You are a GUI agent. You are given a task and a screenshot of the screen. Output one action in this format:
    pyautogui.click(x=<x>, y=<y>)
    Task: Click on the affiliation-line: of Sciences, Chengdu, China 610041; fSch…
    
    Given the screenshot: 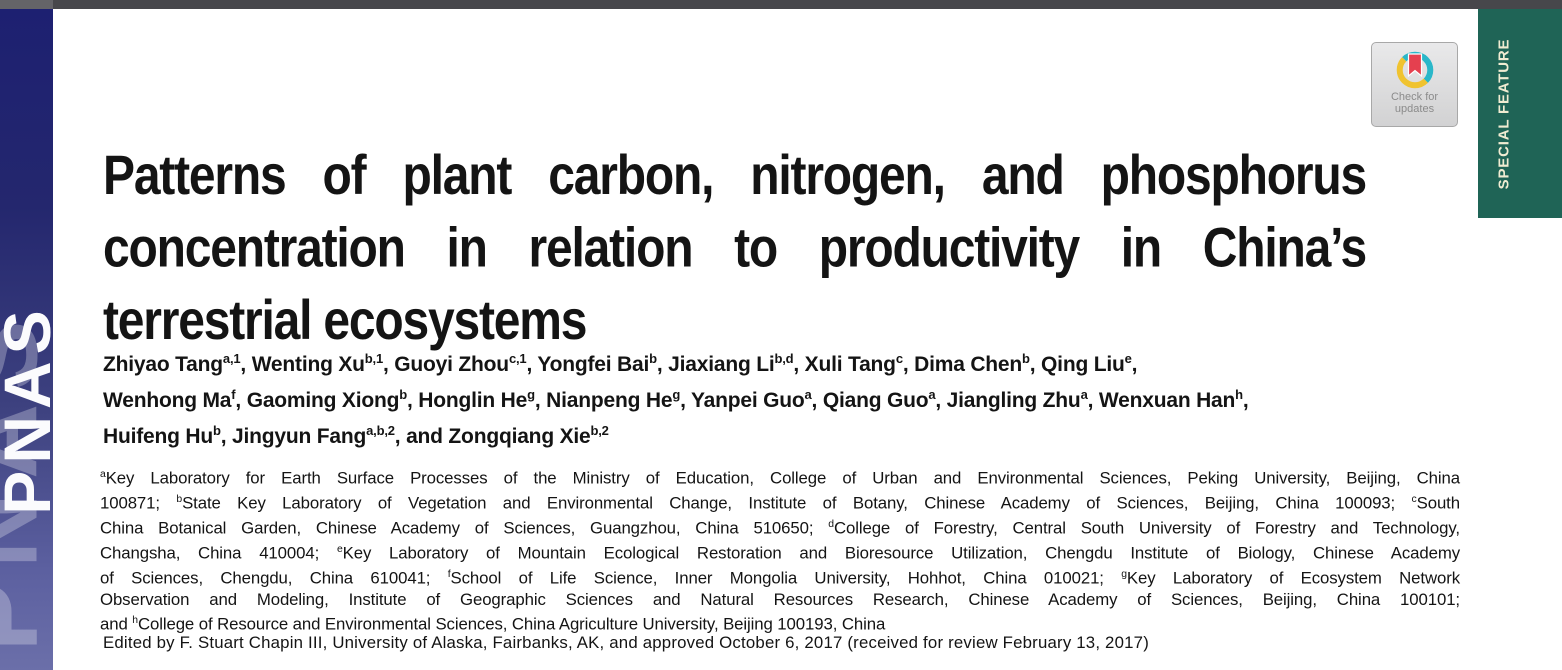 What is the action you would take?
    pyautogui.click(x=780, y=578)
    